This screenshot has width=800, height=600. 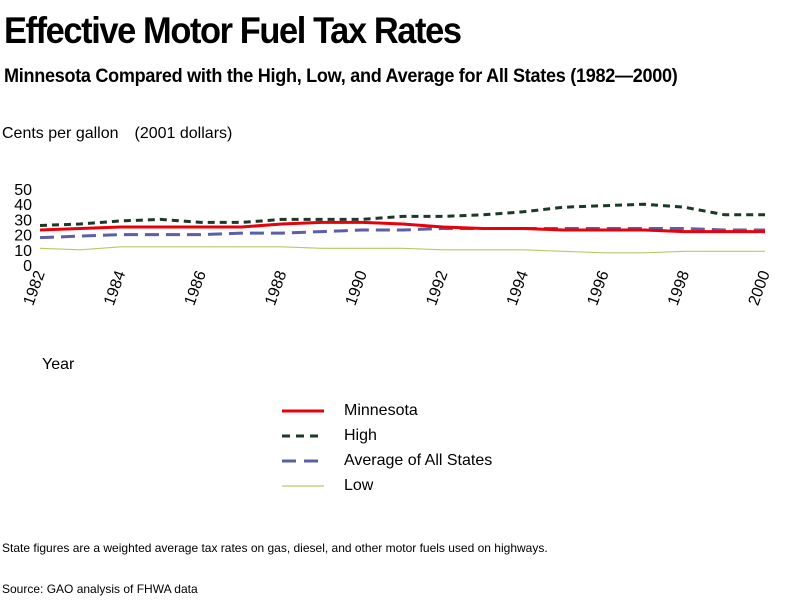 I want to click on y-tick-label: 40, so click(x=23, y=205).